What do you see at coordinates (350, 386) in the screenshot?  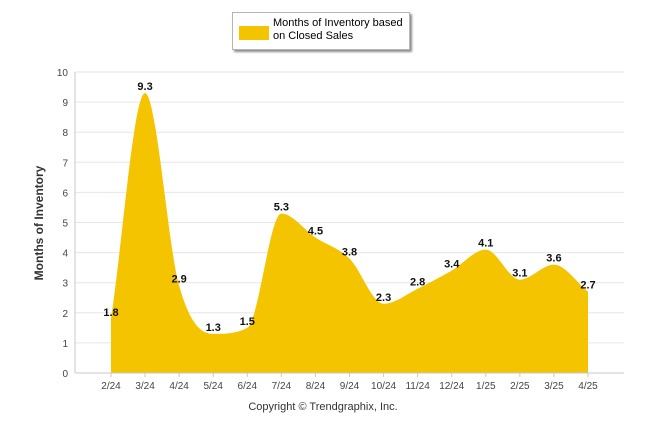 I see `x-tick-label: 9/24` at bounding box center [350, 386].